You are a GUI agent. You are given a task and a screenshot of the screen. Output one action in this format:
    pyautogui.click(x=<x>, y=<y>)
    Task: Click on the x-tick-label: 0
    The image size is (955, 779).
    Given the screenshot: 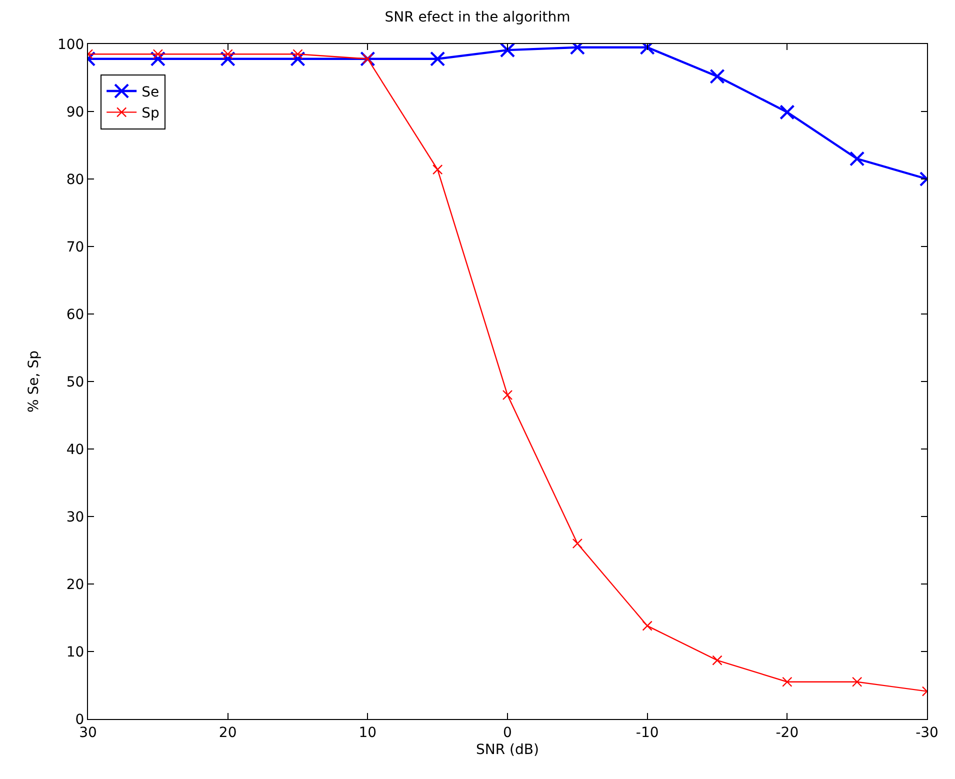 What is the action you would take?
    pyautogui.click(x=507, y=732)
    